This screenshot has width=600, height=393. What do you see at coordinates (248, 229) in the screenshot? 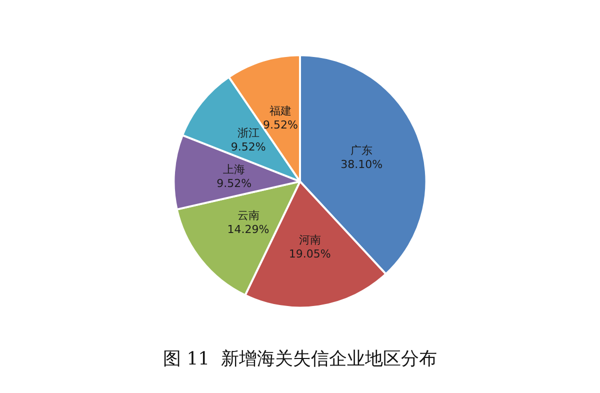
I see `data-label: 14.29%` at bounding box center [248, 229].